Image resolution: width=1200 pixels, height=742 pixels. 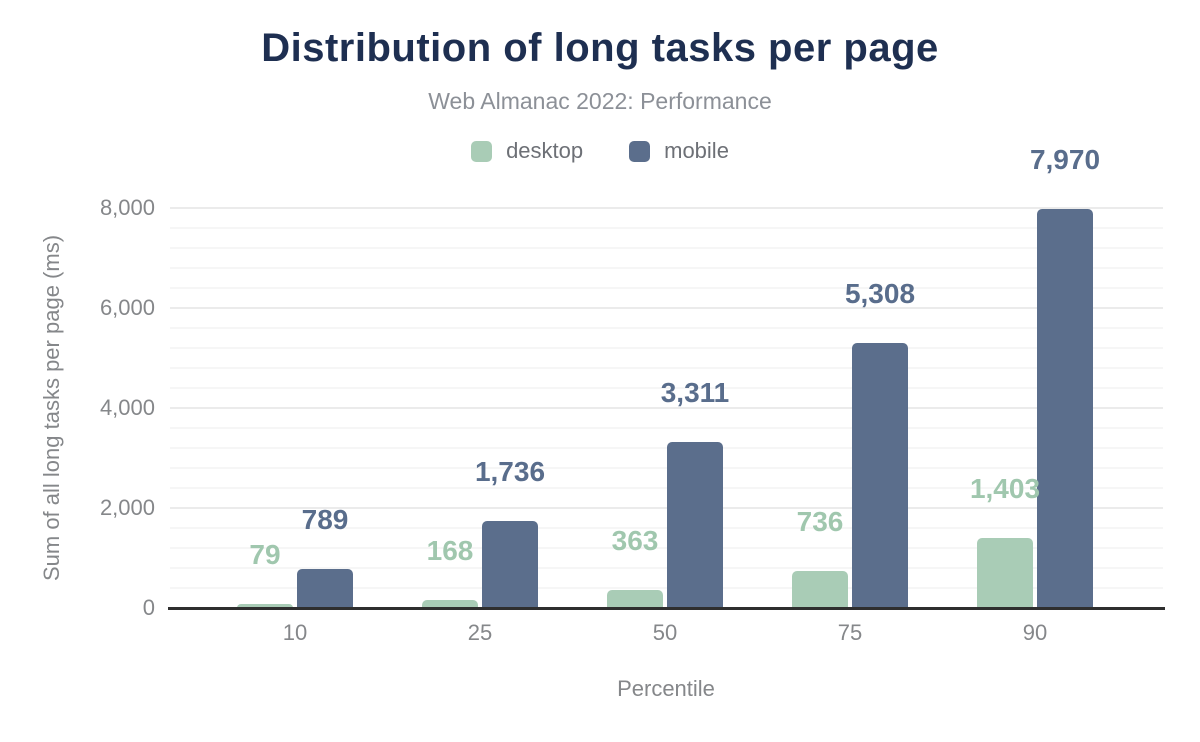 I want to click on bar-mobile-p90, so click(x=1065, y=408).